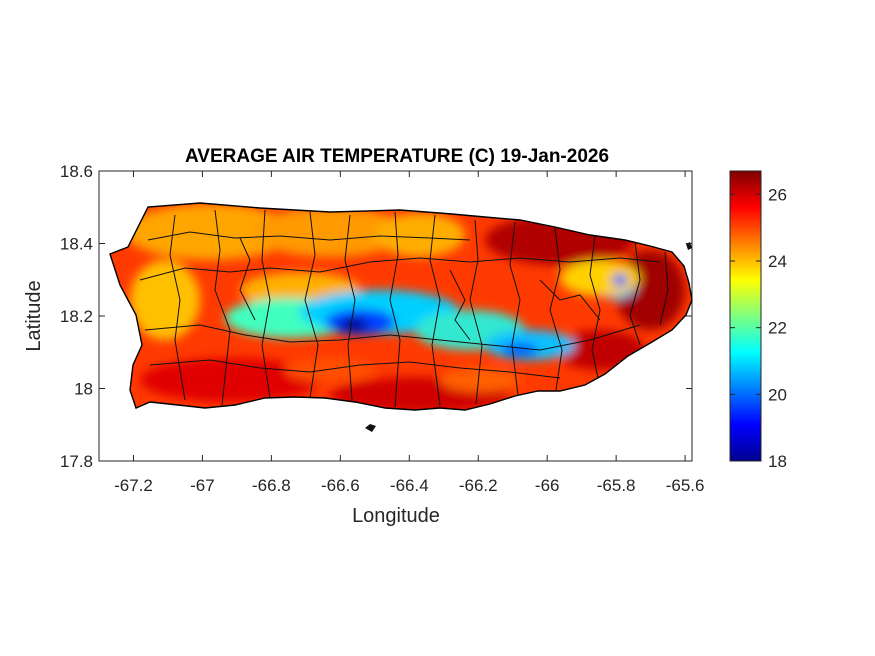  What do you see at coordinates (133, 485) in the screenshot?
I see `x-tick-label: -67.2` at bounding box center [133, 485].